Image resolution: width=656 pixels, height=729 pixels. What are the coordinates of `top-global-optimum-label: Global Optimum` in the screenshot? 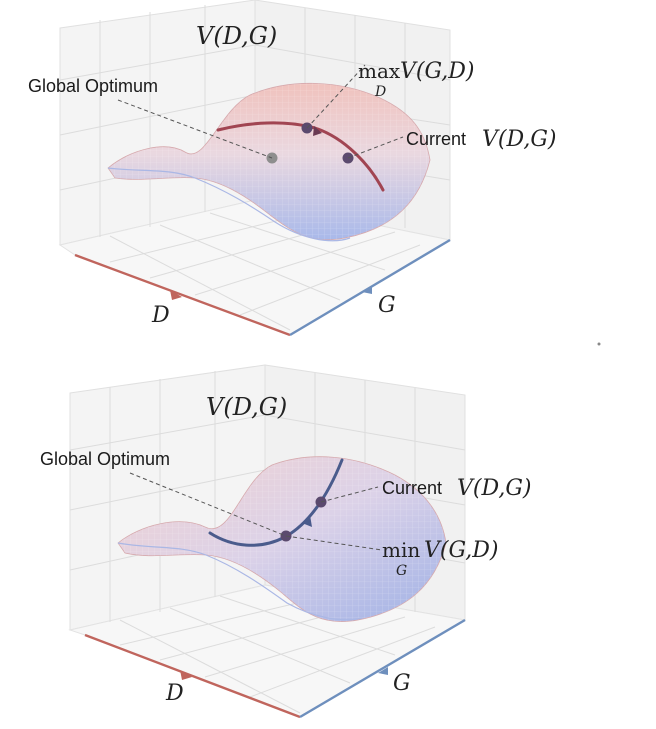 It's located at (93, 86).